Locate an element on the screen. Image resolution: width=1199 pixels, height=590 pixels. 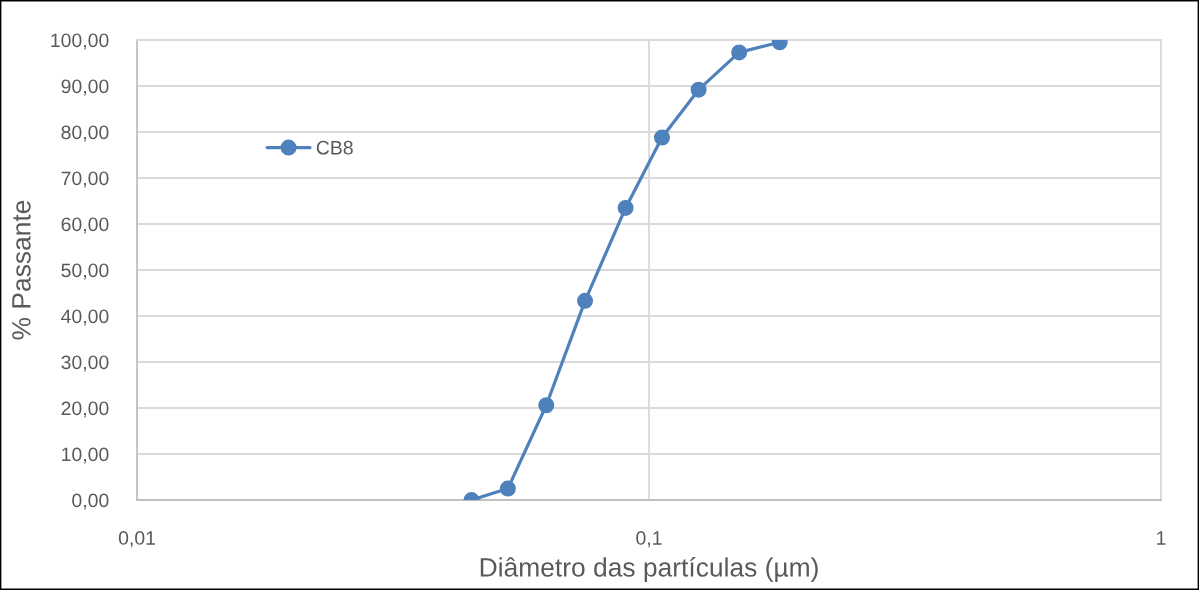
legend-label: CB8 is located at coordinates (334, 147).